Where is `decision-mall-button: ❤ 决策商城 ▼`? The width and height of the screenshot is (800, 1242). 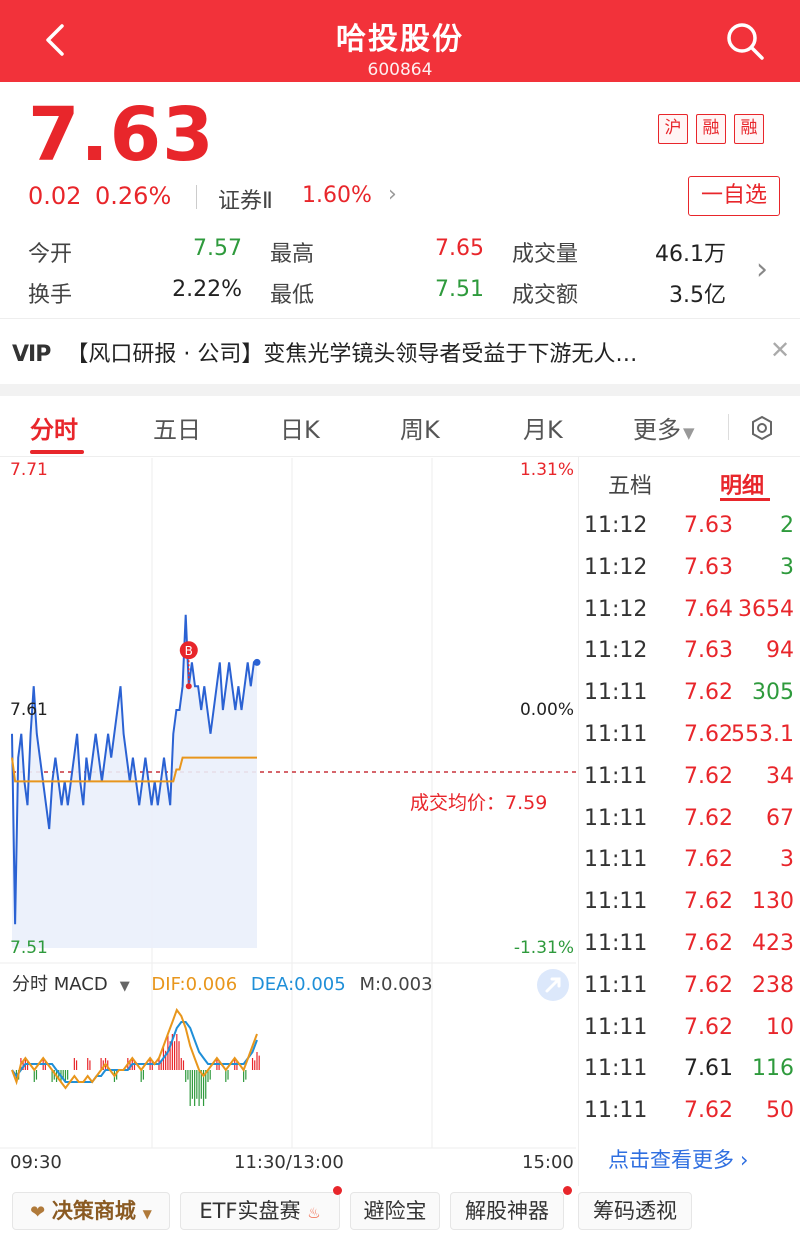 decision-mall-button: ❤ 决策商城 ▼ is located at coordinates (91, 1211).